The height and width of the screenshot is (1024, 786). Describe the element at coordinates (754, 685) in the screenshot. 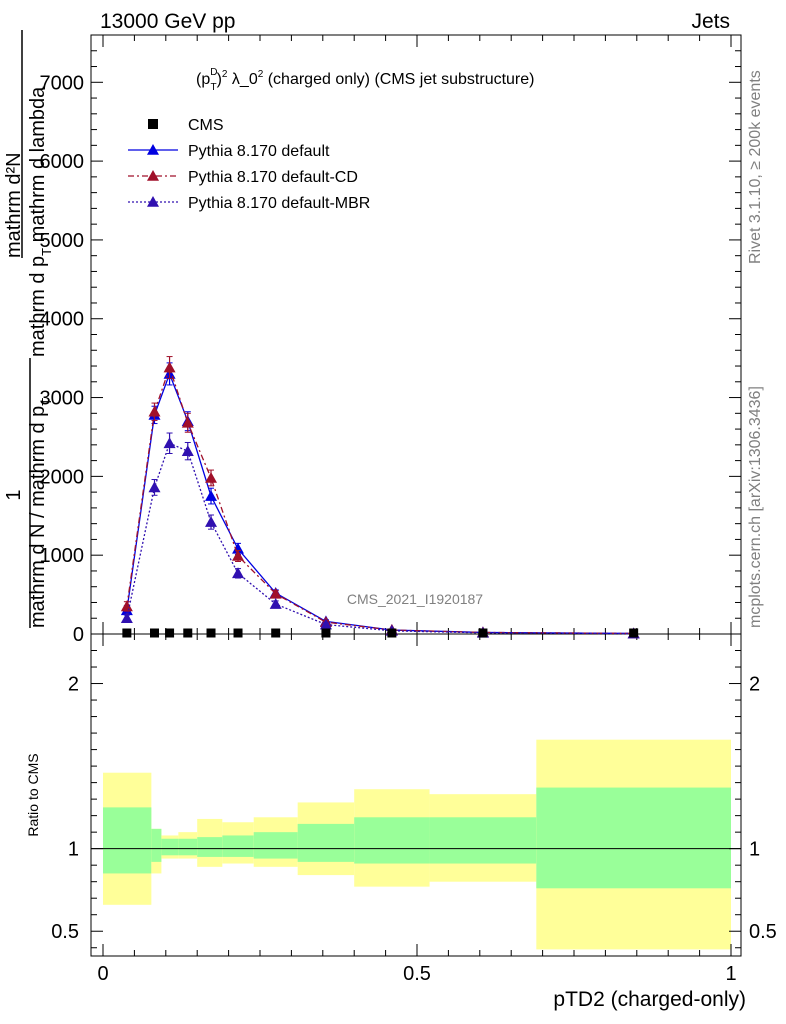

I see `ratio-tick-label-right: 2` at that location.